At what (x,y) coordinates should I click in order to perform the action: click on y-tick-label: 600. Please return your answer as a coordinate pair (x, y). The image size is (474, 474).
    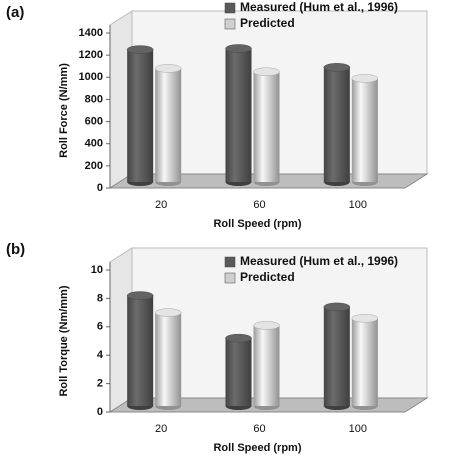
    Looking at the image, I should click on (94, 121).